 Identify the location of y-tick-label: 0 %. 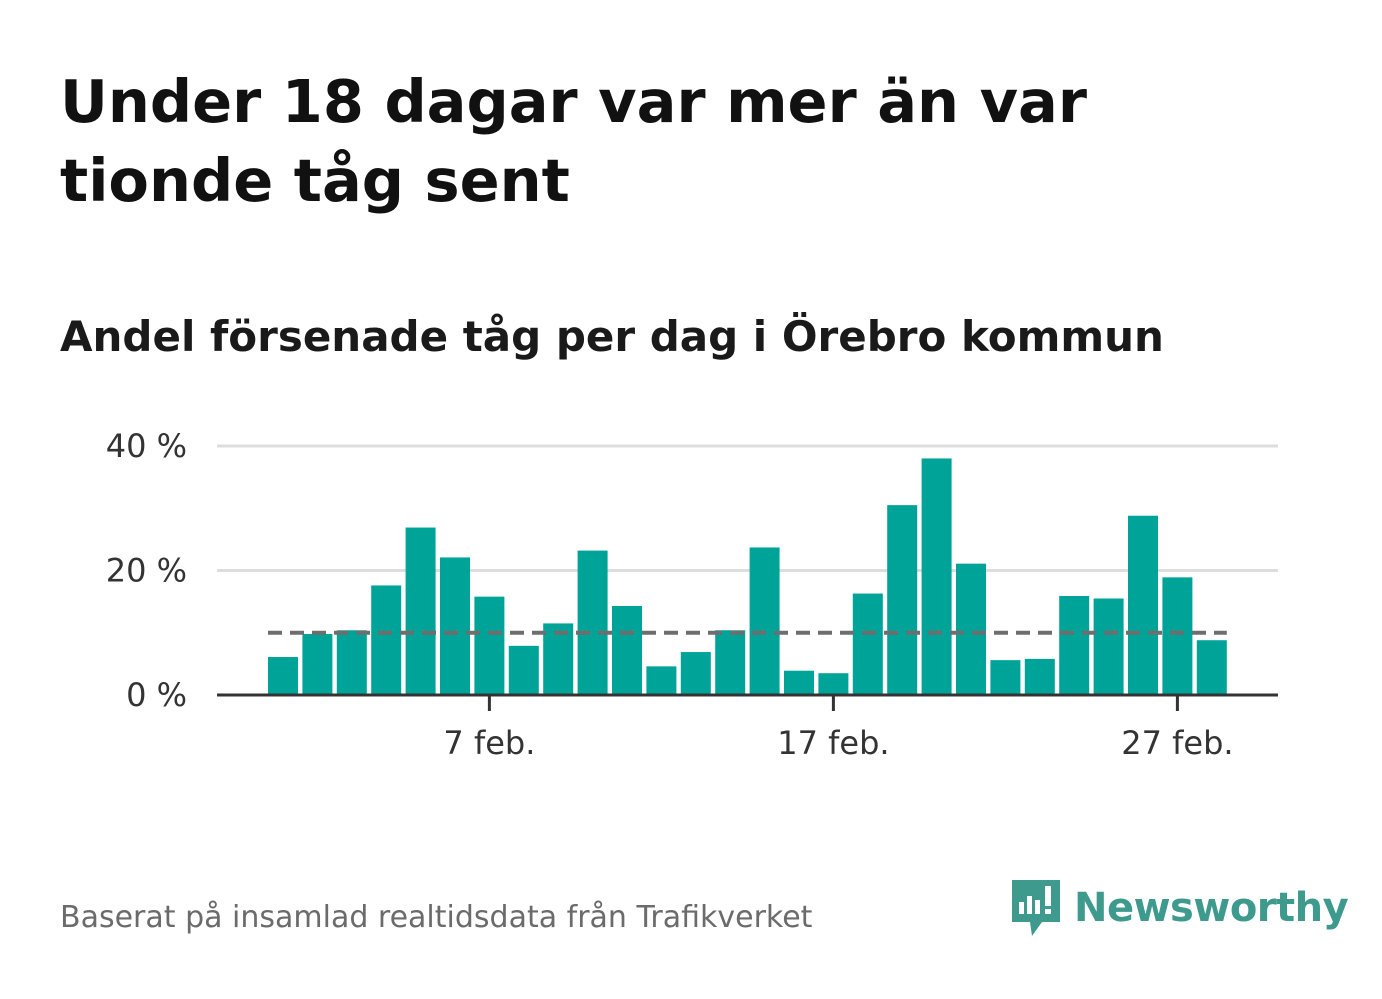
(156, 695).